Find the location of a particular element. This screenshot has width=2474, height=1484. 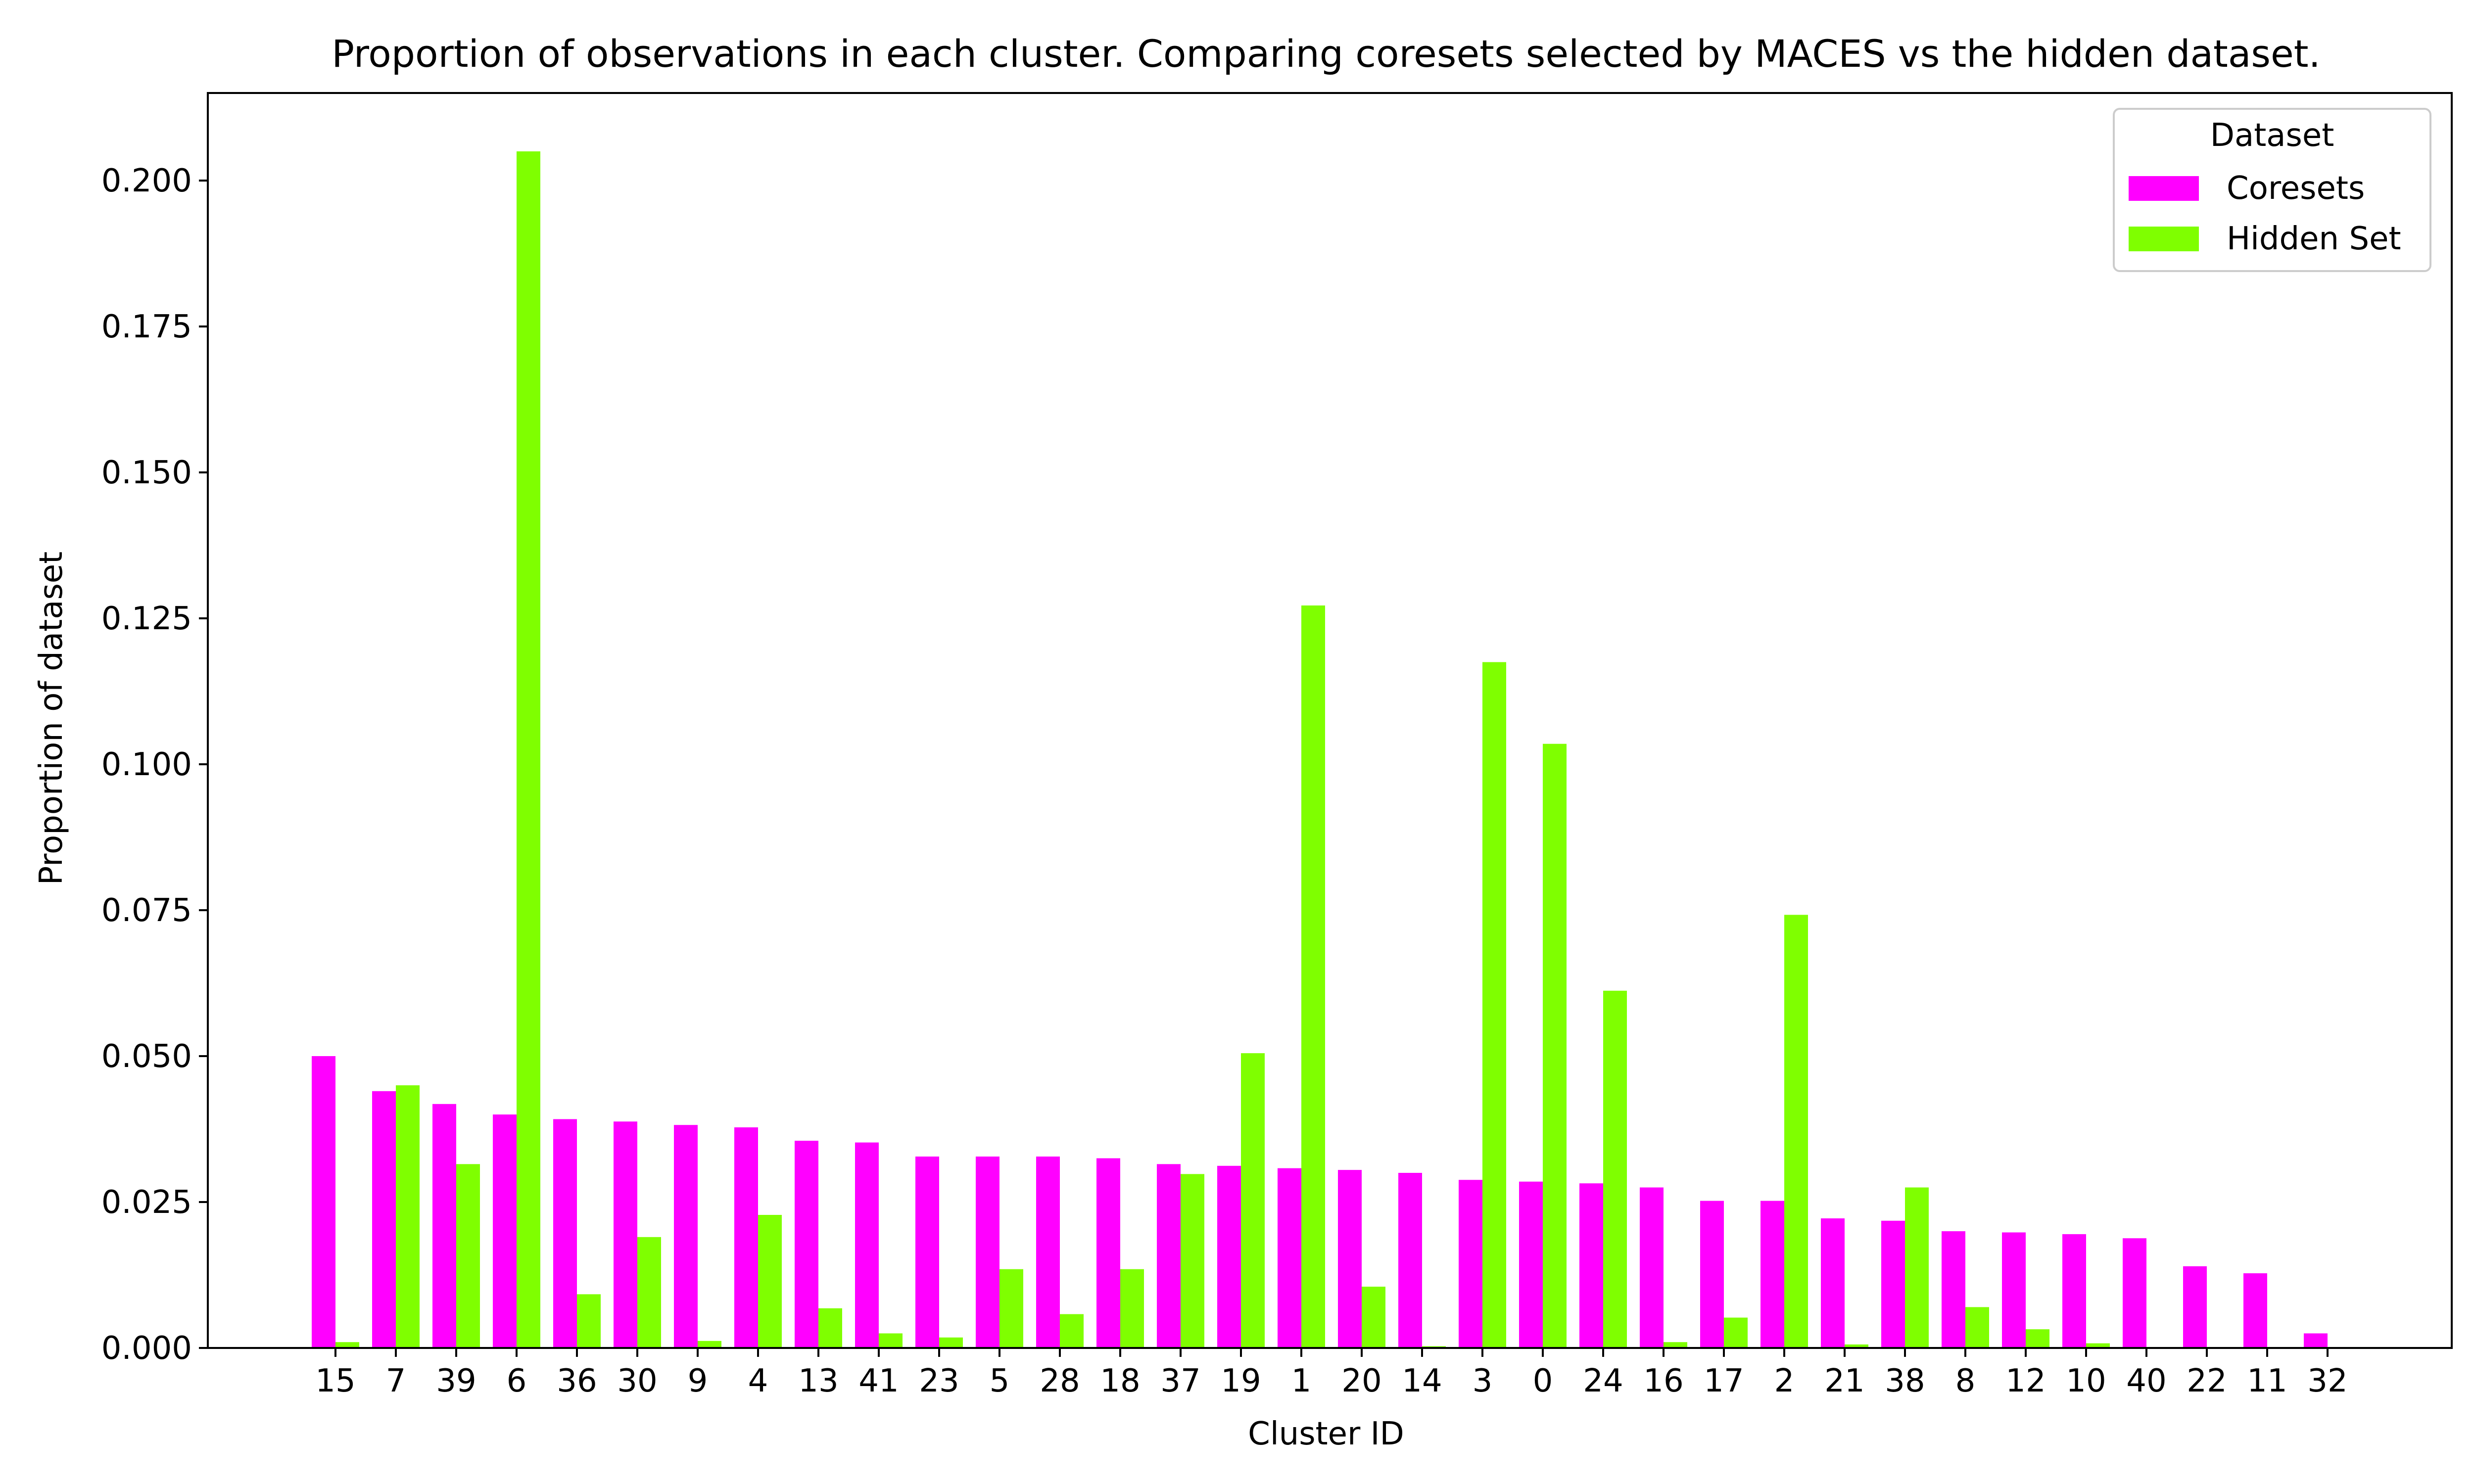

x-tick-label-22: 22 is located at coordinates (2207, 1381).